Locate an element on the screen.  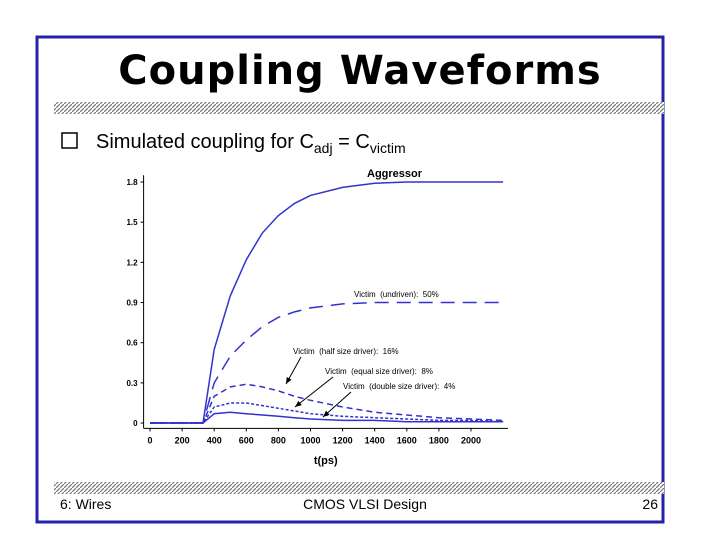
footer-bar is located at coordinates (359, 488).